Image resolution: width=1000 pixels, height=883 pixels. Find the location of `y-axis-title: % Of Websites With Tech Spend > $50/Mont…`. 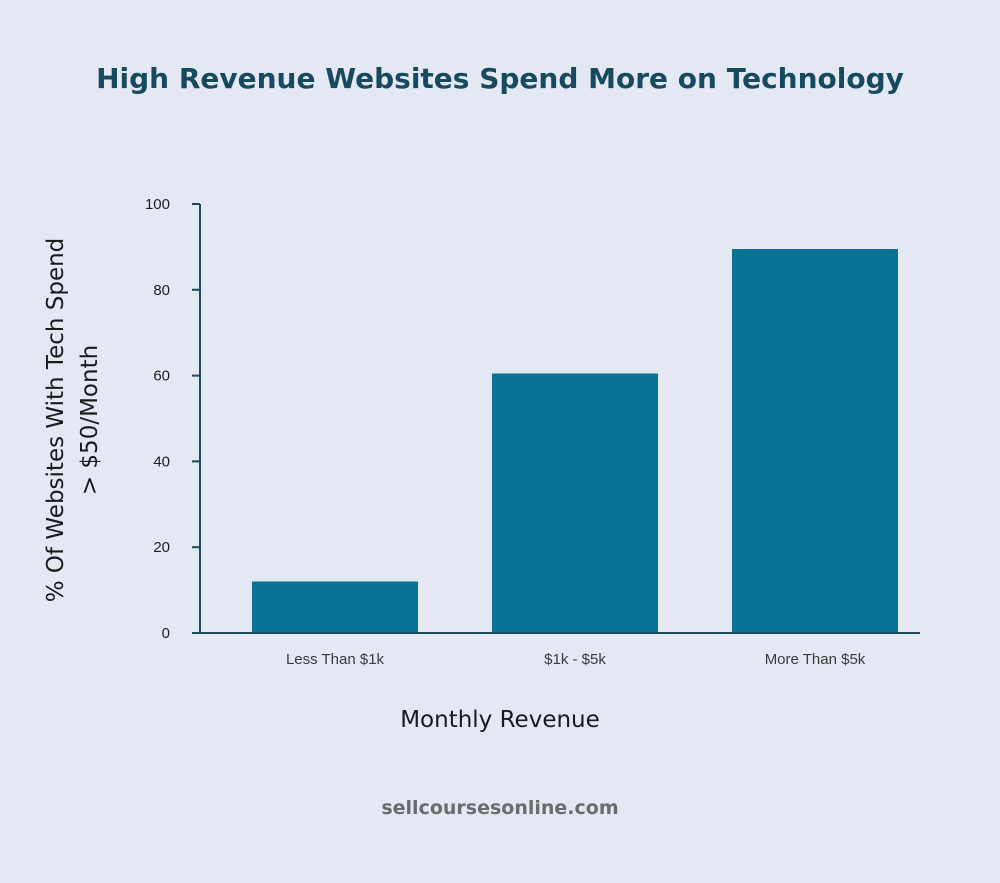

y-axis-title: % Of Websites With Tech Spend > $50/Mont… is located at coordinates (73, 420).